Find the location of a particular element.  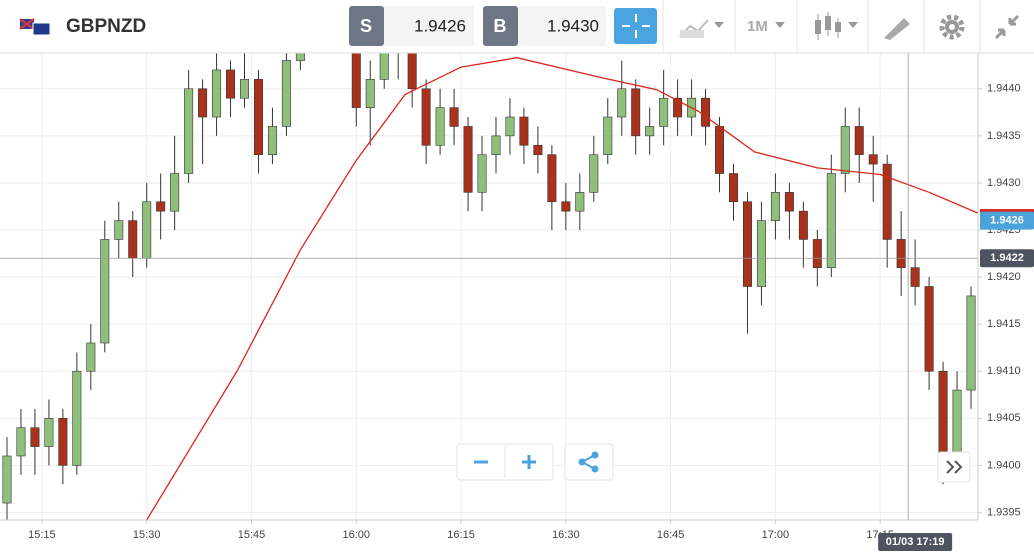

collapse-button is located at coordinates (1007, 27).